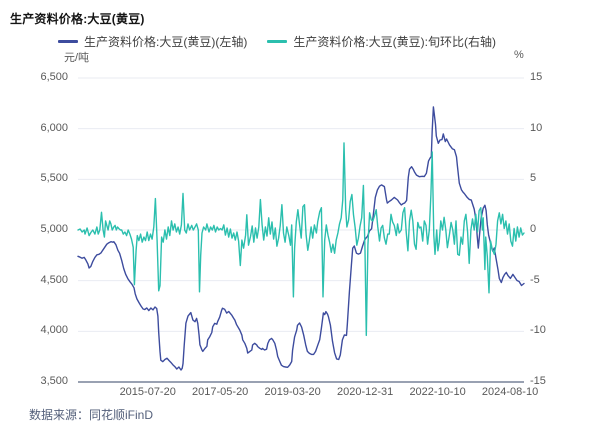 The width and height of the screenshot is (600, 439). Describe the element at coordinates (54, 77) in the screenshot. I see `left-axis-tick: 6,500` at that location.